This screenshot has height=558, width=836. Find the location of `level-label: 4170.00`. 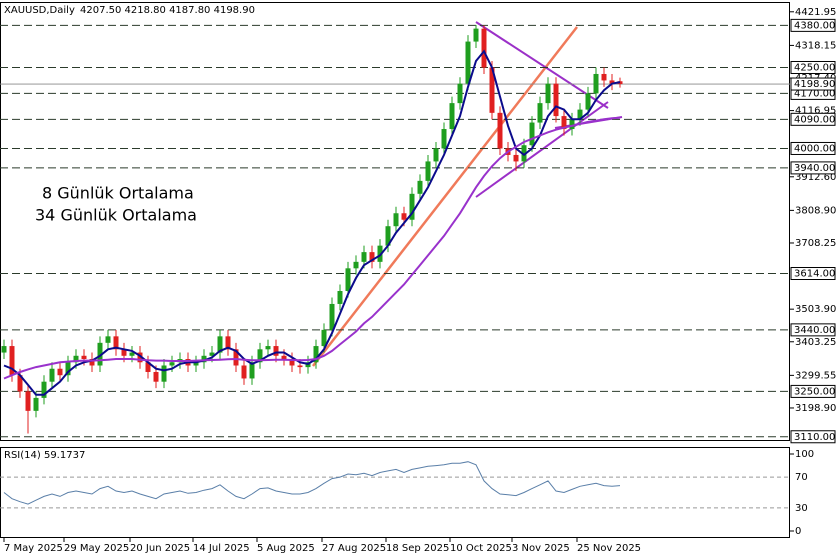

level-label: 4170.00 is located at coordinates (814, 93).